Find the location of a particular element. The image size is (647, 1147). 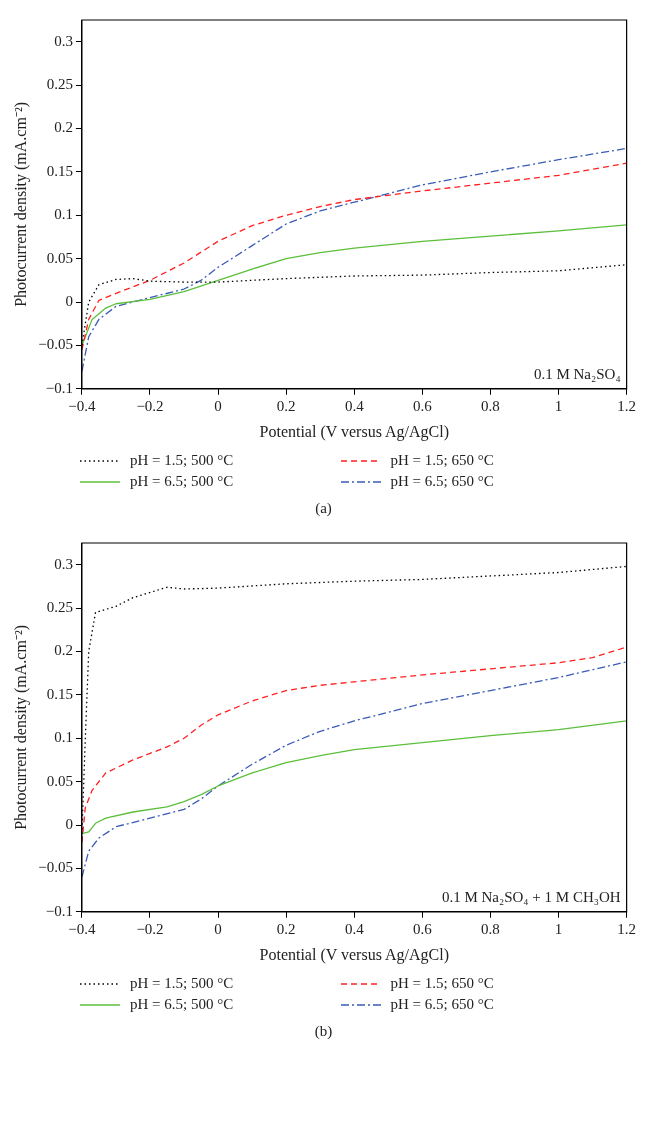

annotation: 0.1 M Na₂SO₄ + 1 M CH₃OH is located at coordinates (531, 897).